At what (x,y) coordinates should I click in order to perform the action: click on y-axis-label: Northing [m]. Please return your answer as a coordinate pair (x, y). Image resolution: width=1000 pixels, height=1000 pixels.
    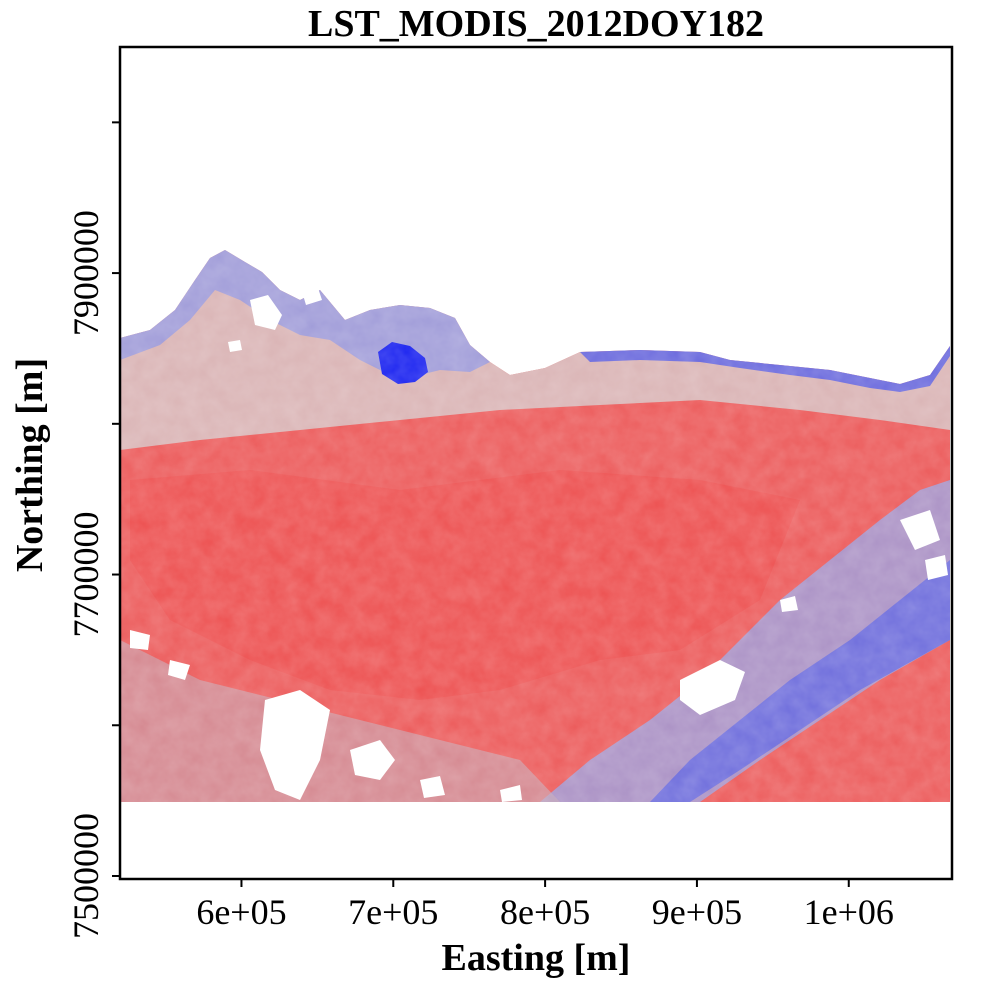
    Looking at the image, I should click on (30, 465).